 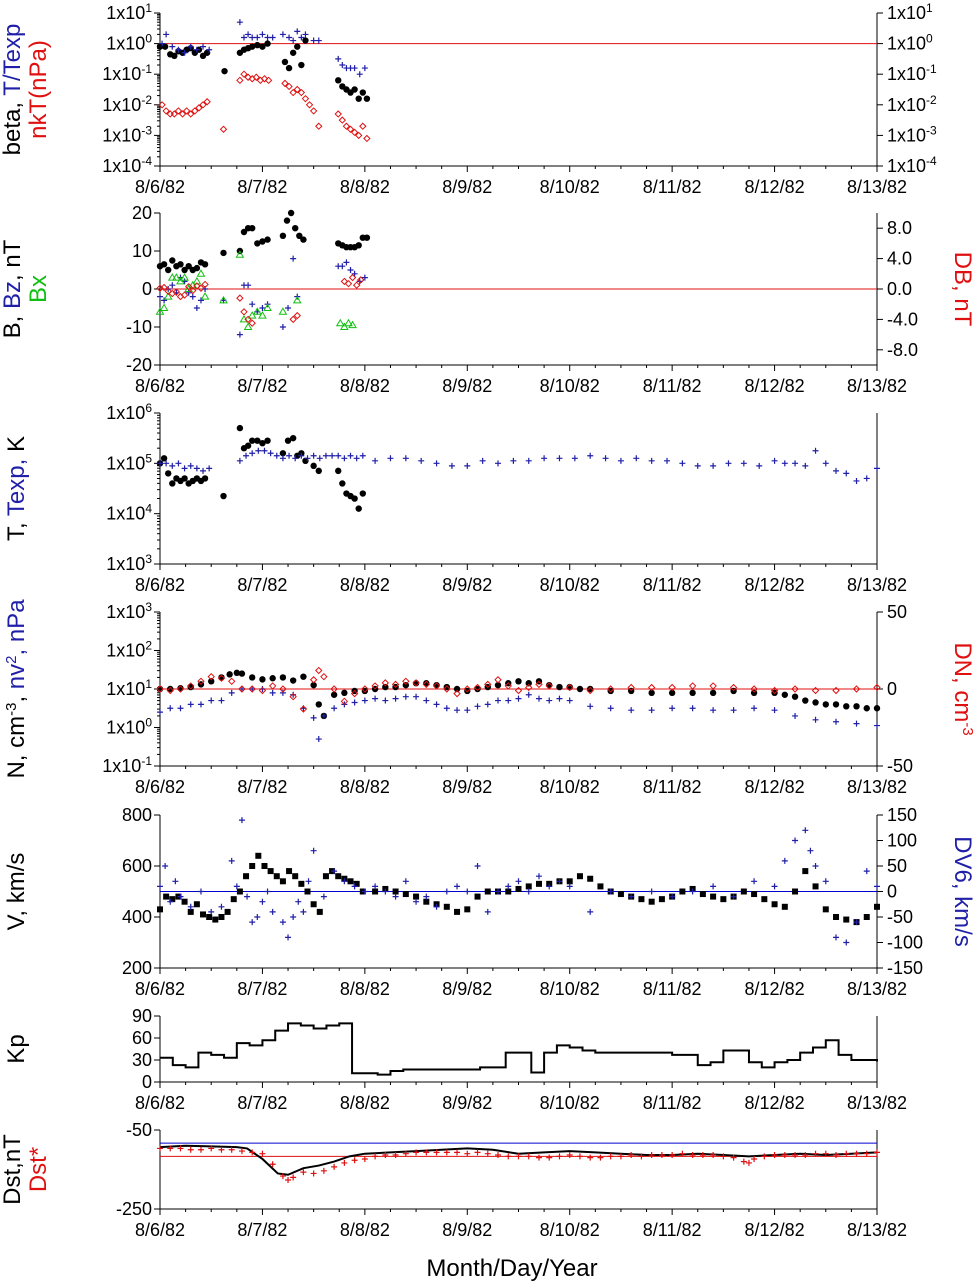 What do you see at coordinates (902, 319) in the screenshot?
I see `right-y-tick-label: -4.0` at bounding box center [902, 319].